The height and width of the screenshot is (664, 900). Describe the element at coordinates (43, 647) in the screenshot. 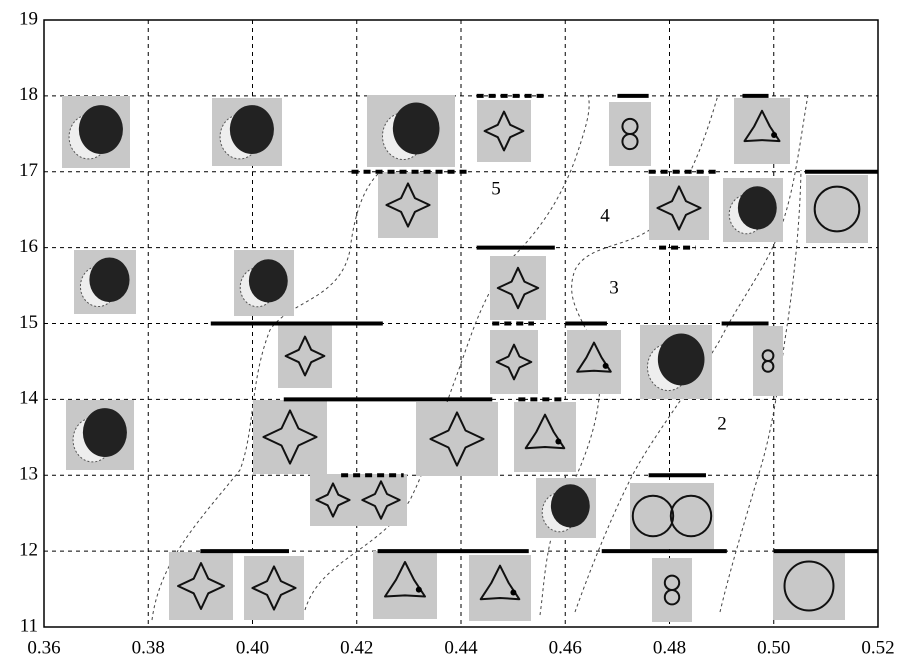

I see `x-tick-label: 0.36` at that location.